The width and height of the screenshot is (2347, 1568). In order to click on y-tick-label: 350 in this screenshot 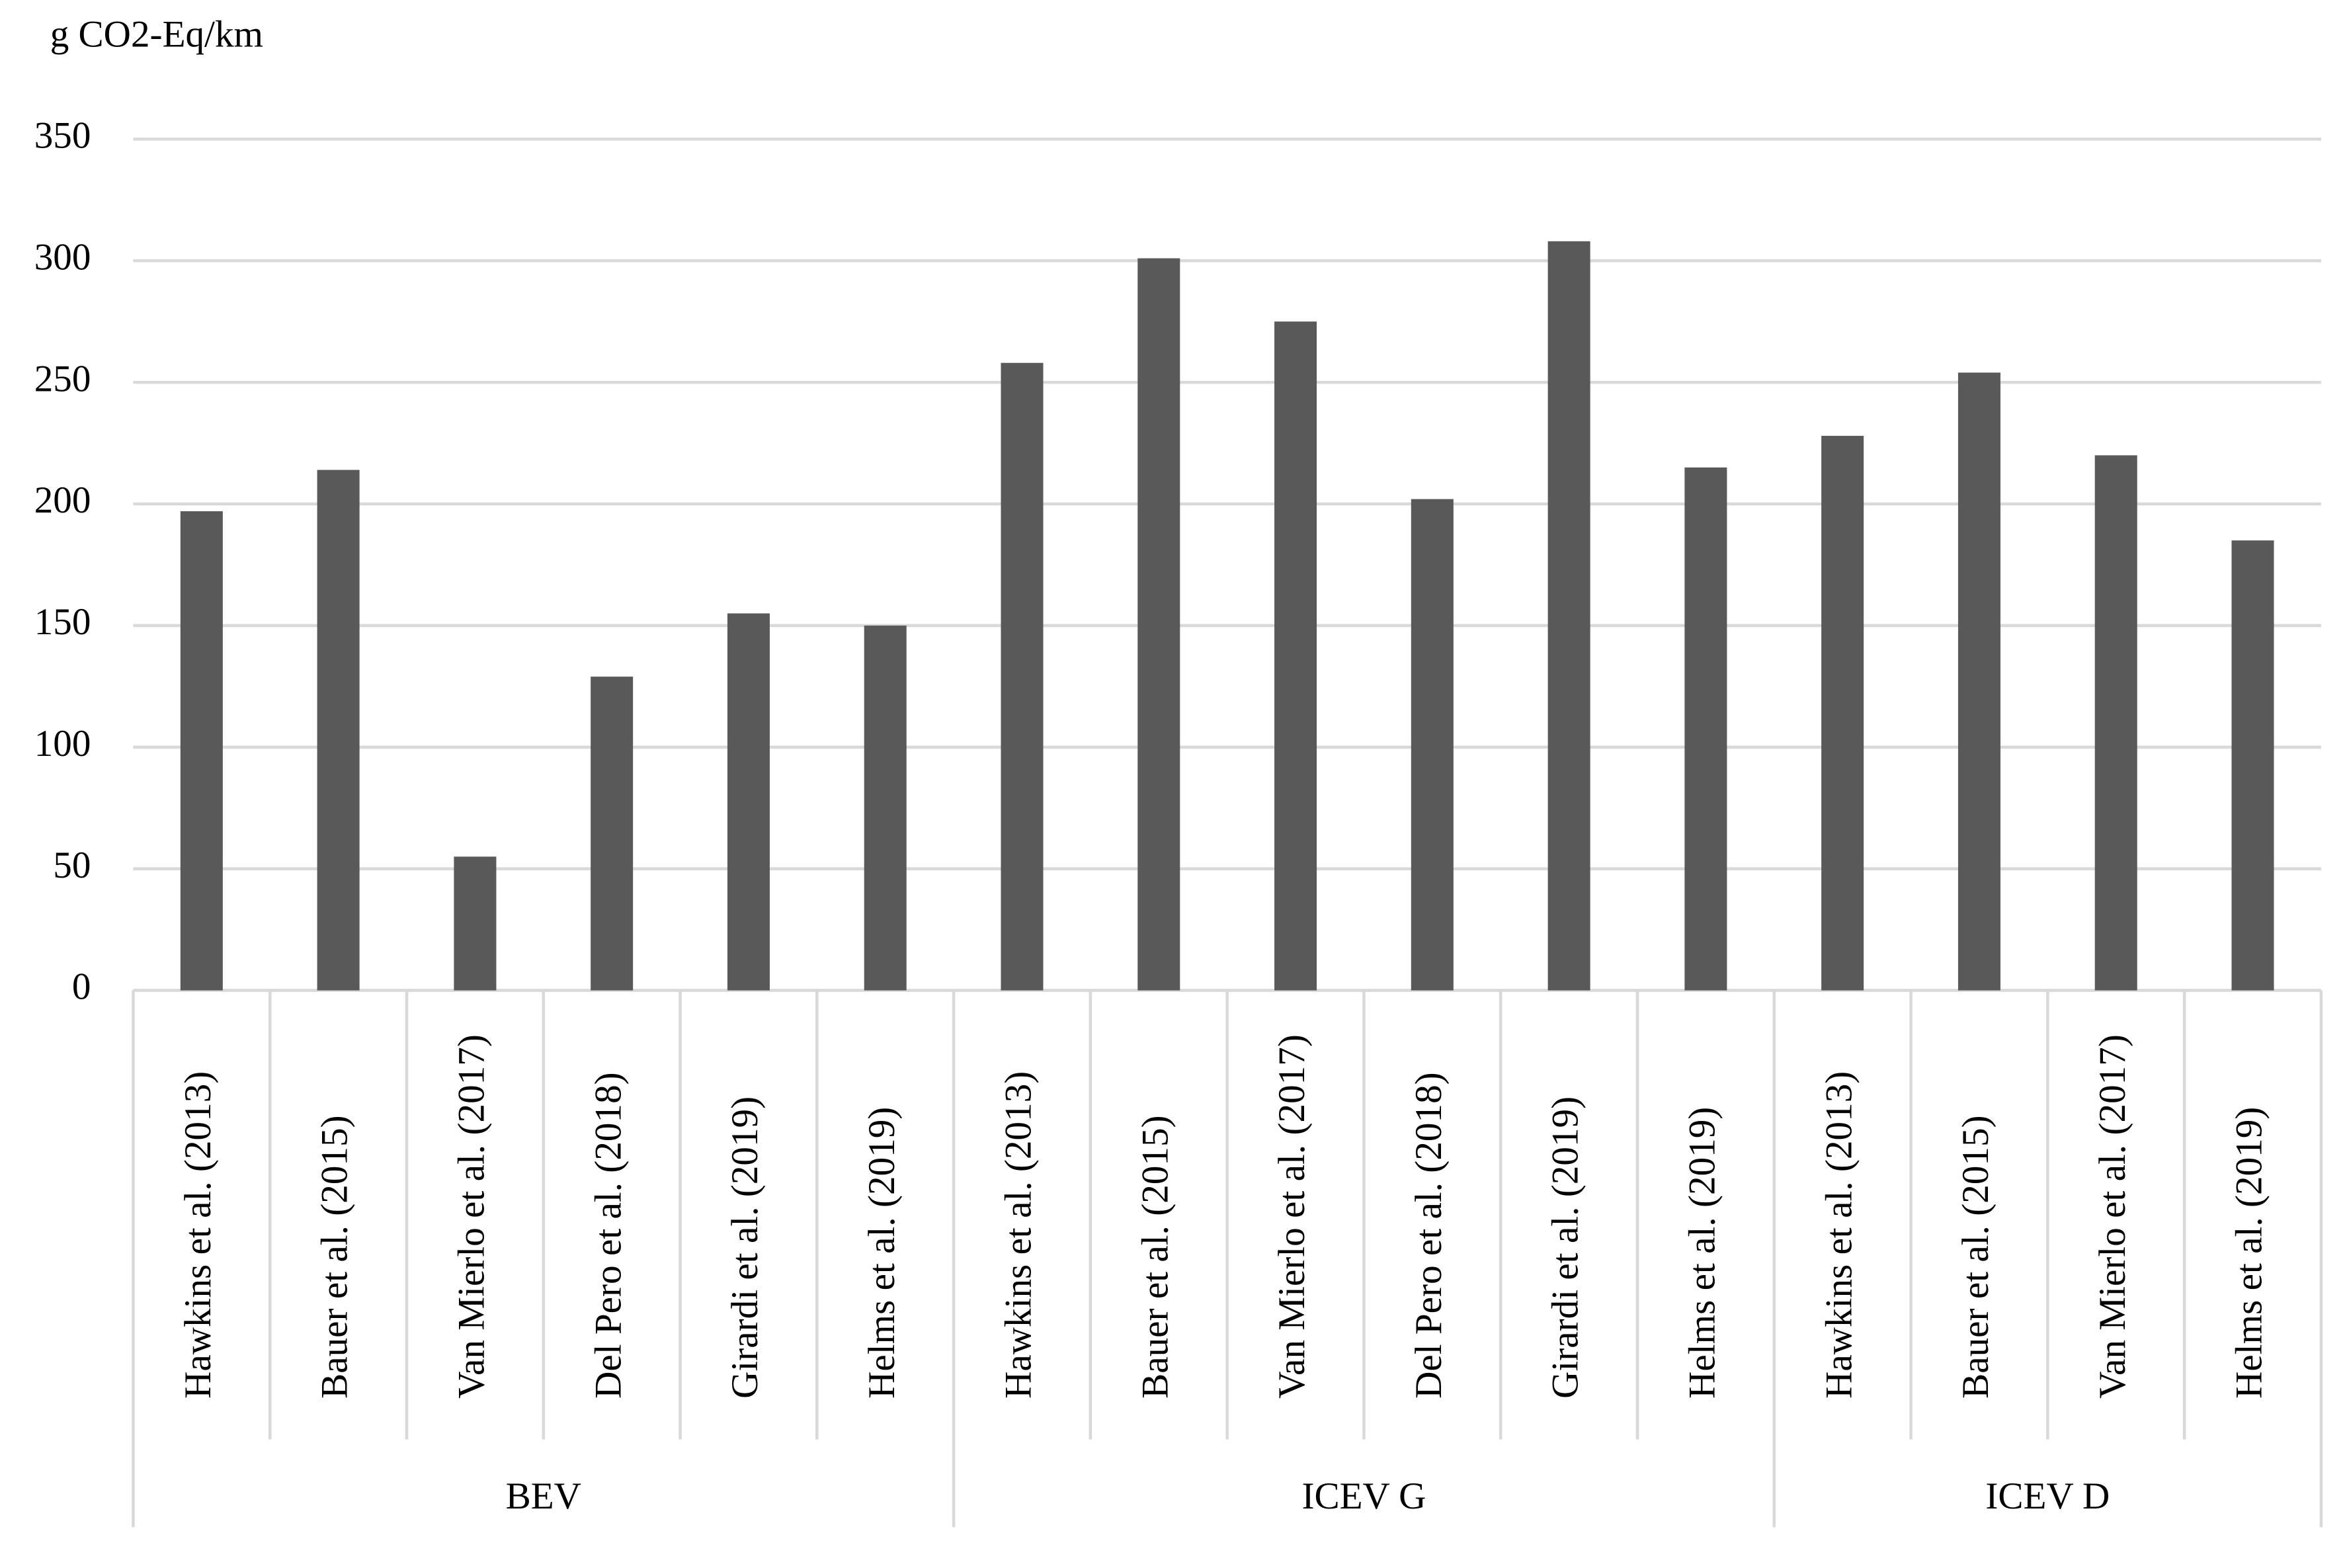, I will do `click(62, 135)`.